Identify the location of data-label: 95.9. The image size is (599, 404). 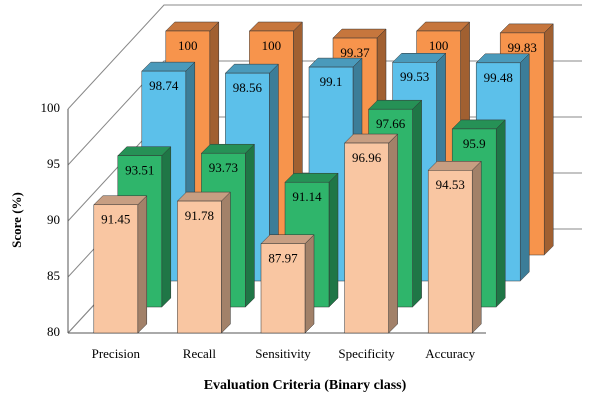
(474, 143).